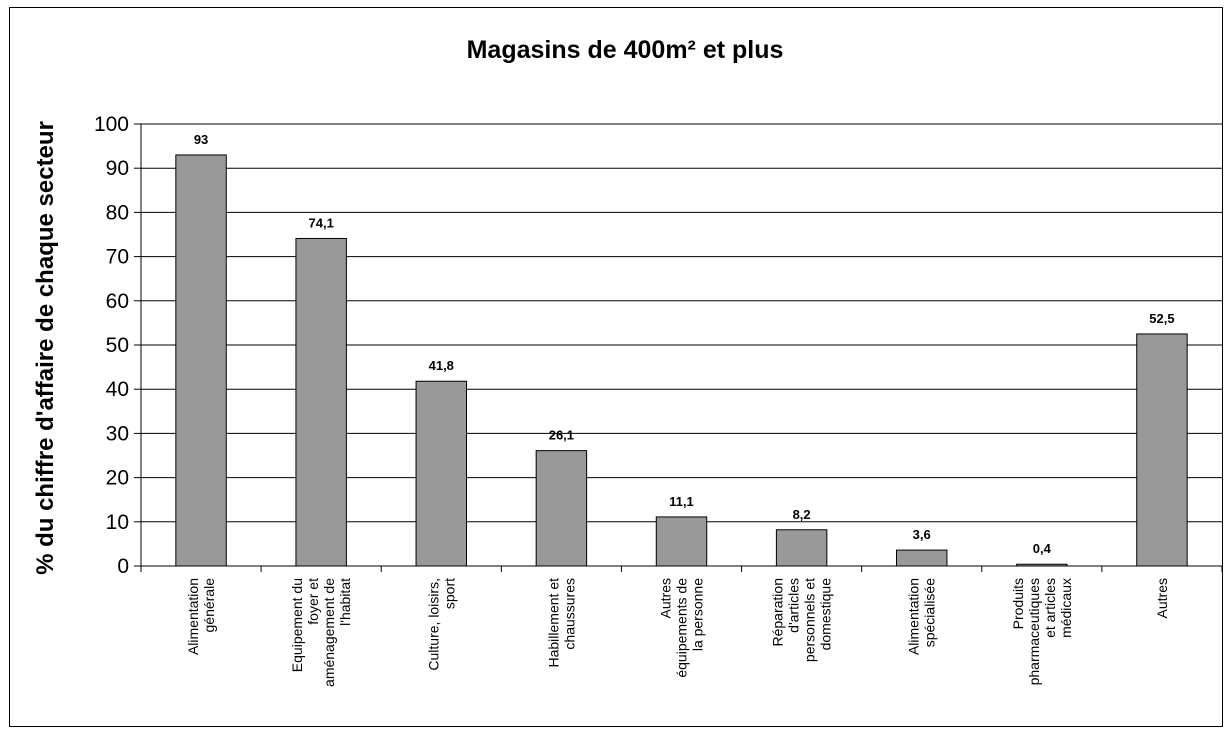 This screenshot has height=735, width=1232. What do you see at coordinates (117, 389) in the screenshot?
I see `y-tick-label: 40` at bounding box center [117, 389].